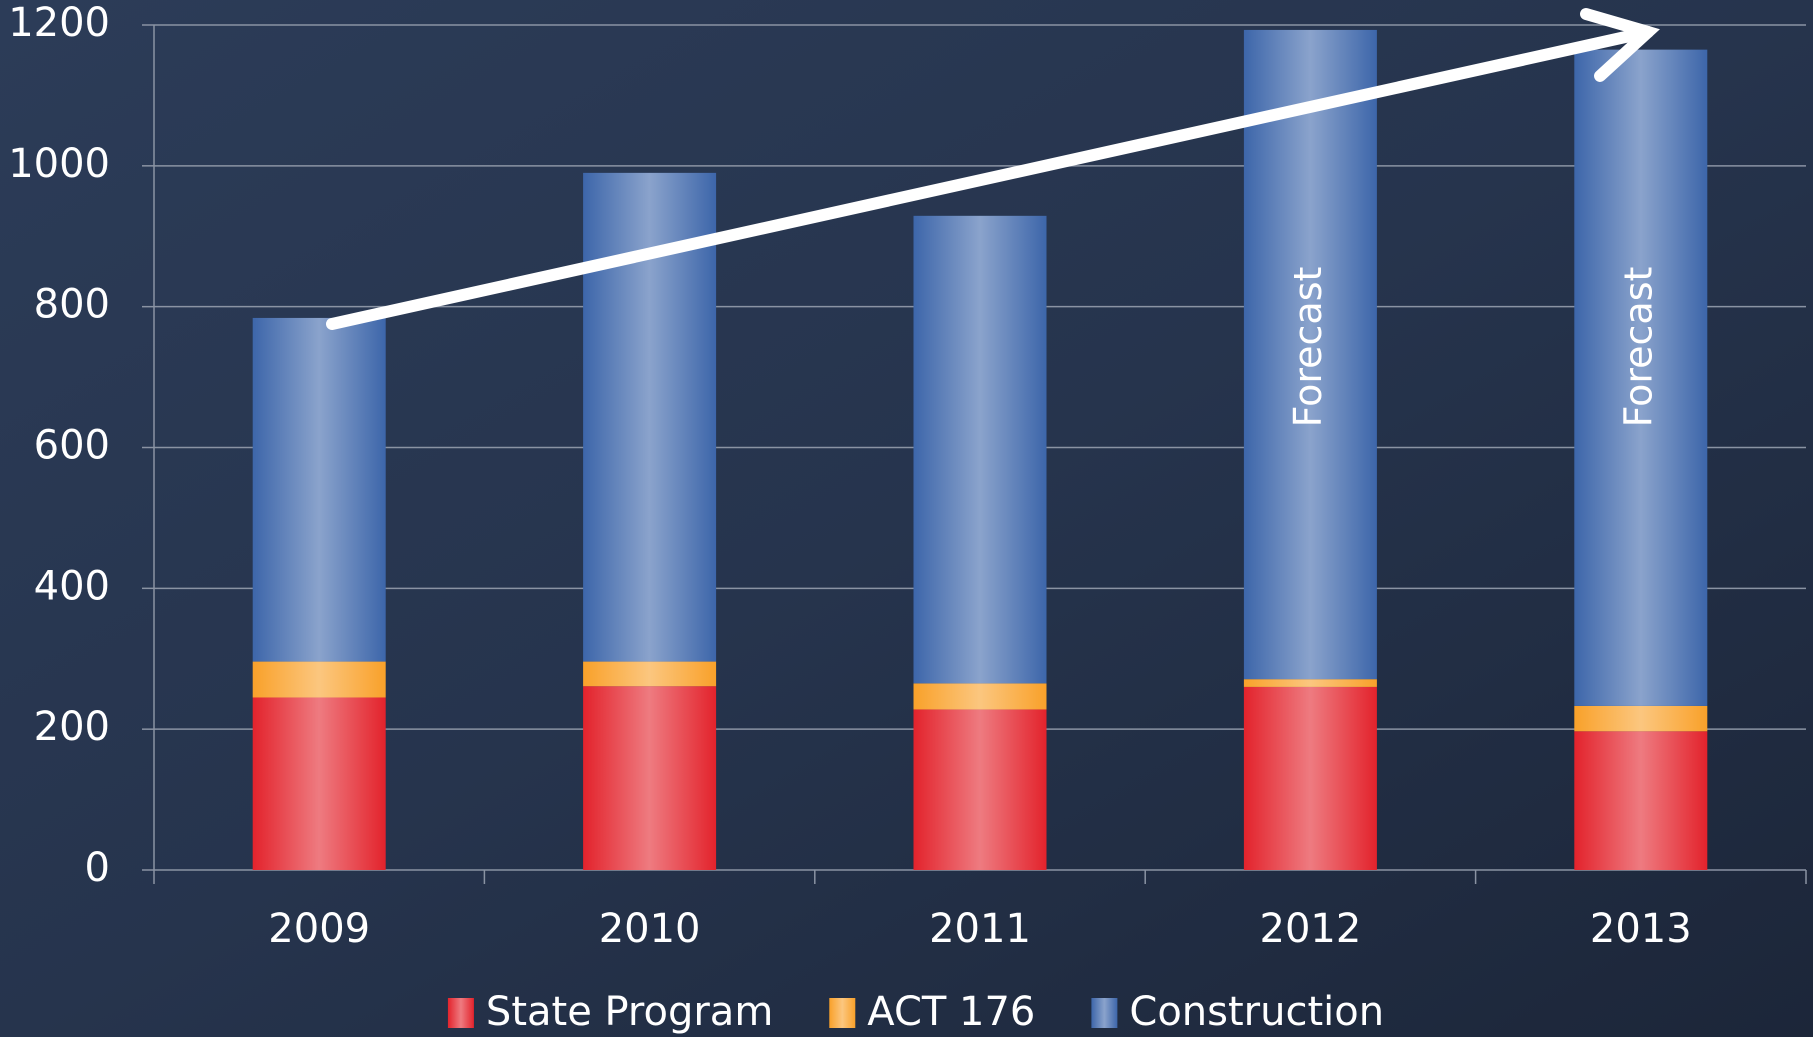  I want to click on y-tick-label: 0, so click(97, 868).